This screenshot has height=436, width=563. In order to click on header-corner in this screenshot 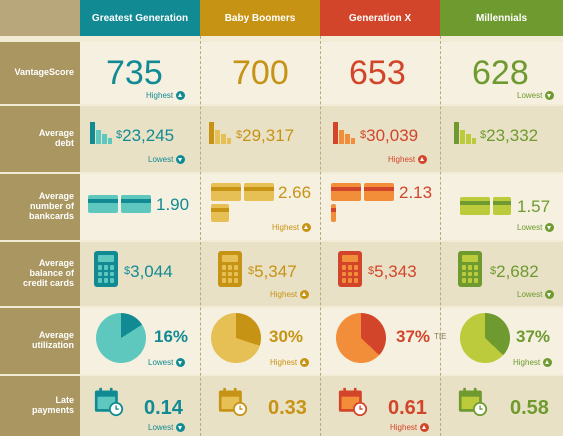, I will do `click(40, 18)`.